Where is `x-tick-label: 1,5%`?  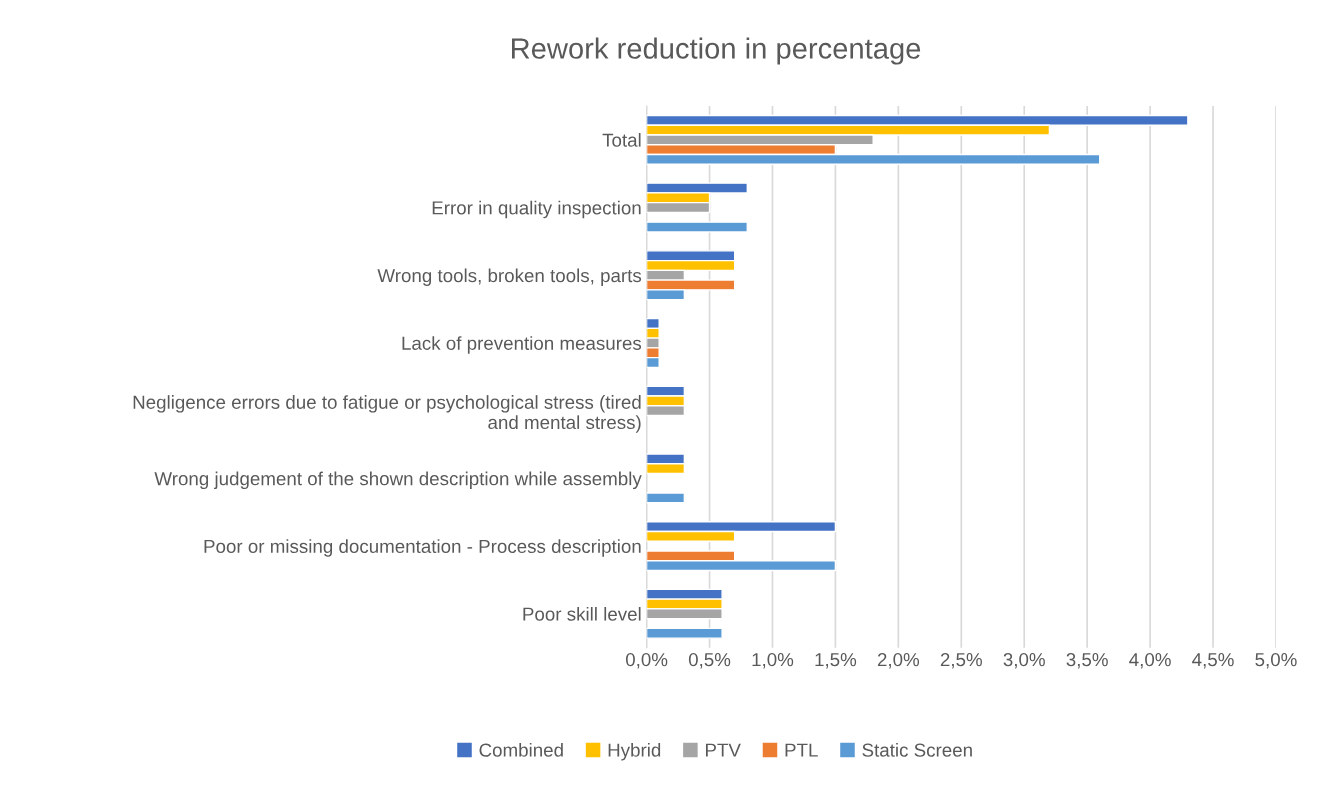 x-tick-label: 1,5% is located at coordinates (836, 661).